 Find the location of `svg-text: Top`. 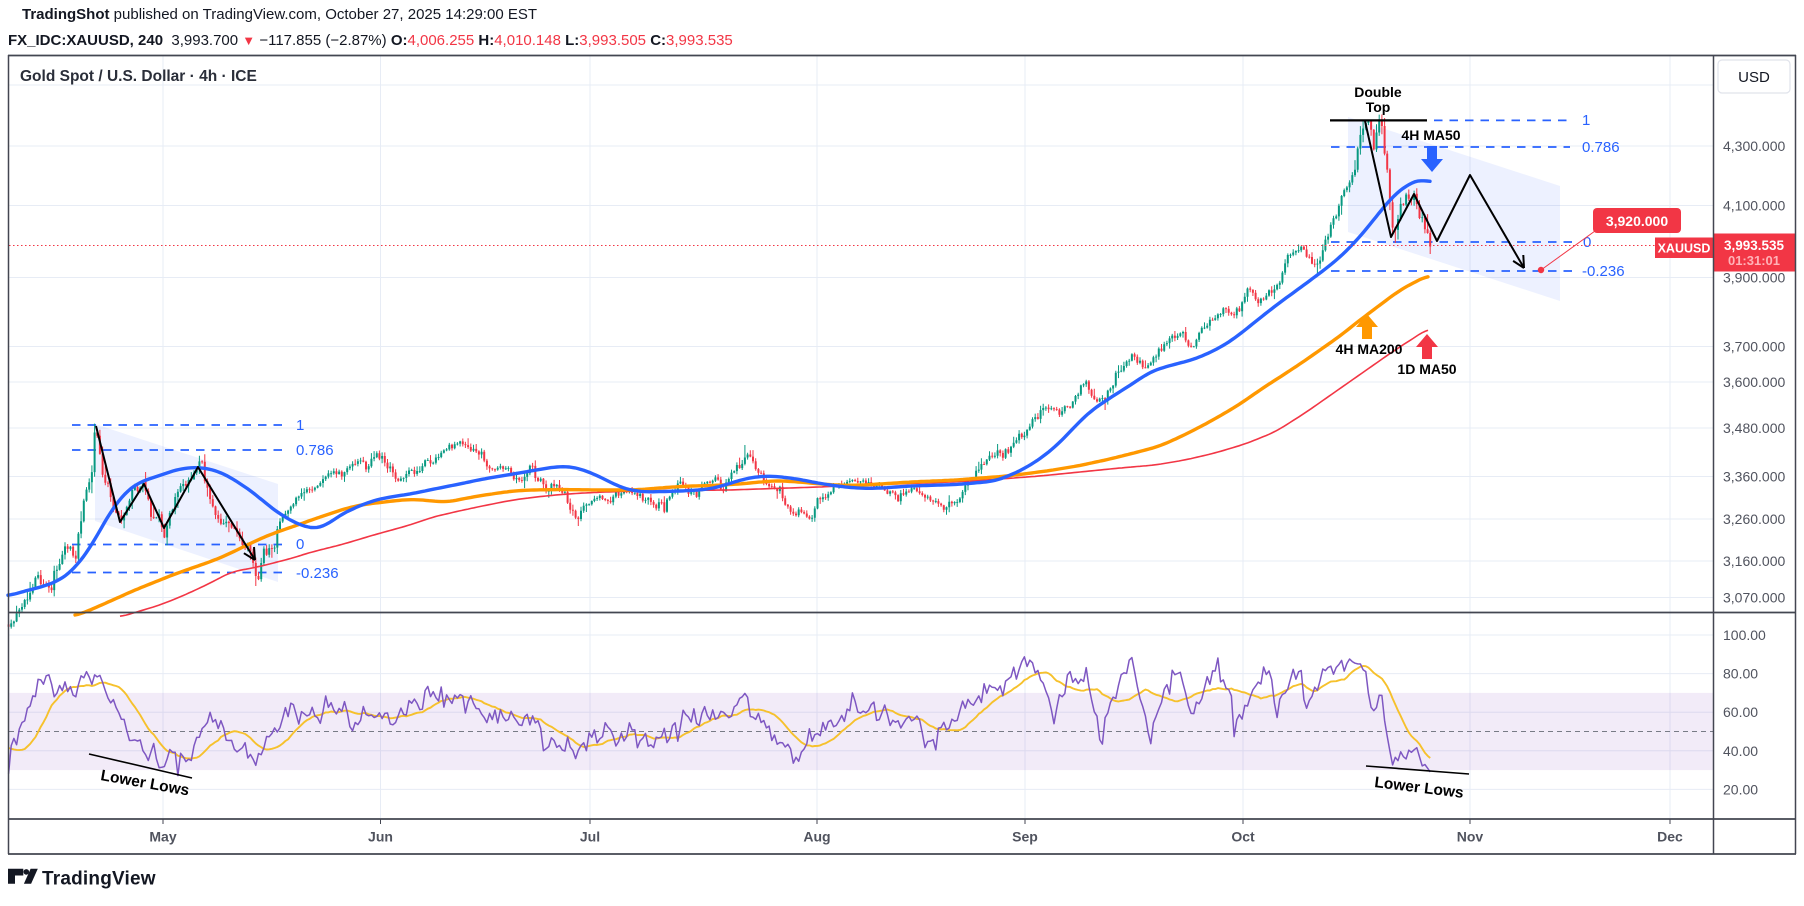

svg-text: Top is located at coordinates (1378, 107).